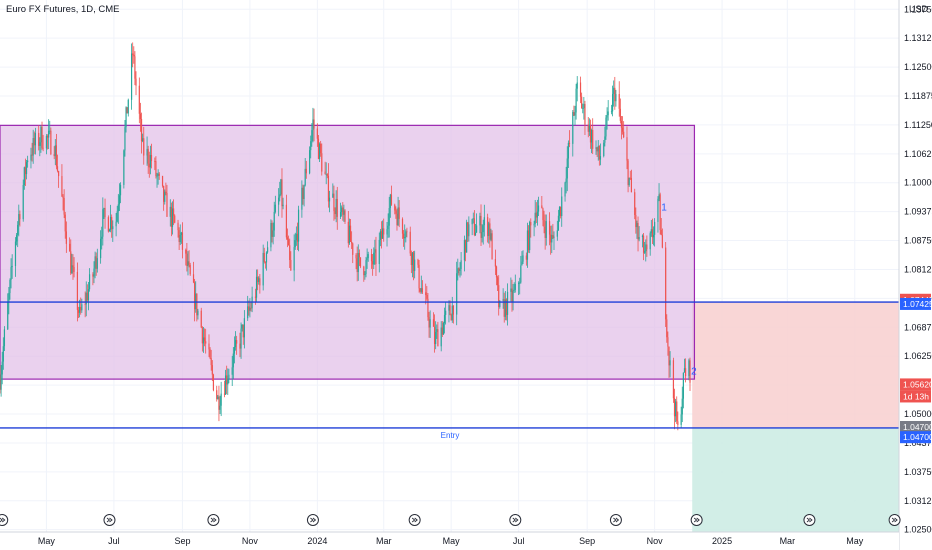 The width and height of the screenshot is (932, 550). What do you see at coordinates (664, 207) in the screenshot?
I see `wave-marker: 1` at bounding box center [664, 207].